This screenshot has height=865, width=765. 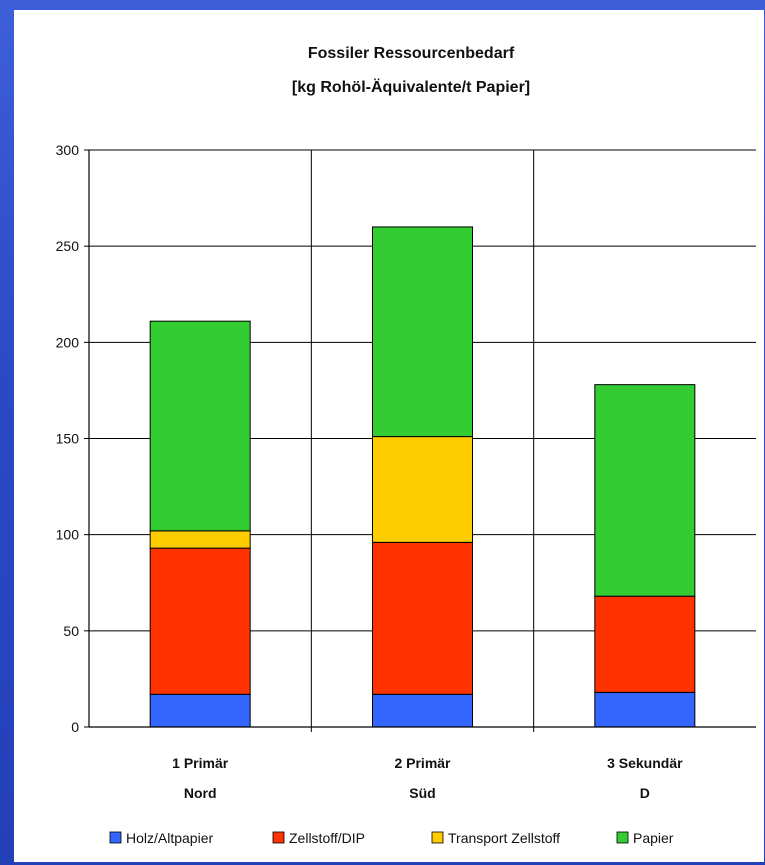 What do you see at coordinates (71, 631) in the screenshot?
I see `y-tick-label: 50` at bounding box center [71, 631].